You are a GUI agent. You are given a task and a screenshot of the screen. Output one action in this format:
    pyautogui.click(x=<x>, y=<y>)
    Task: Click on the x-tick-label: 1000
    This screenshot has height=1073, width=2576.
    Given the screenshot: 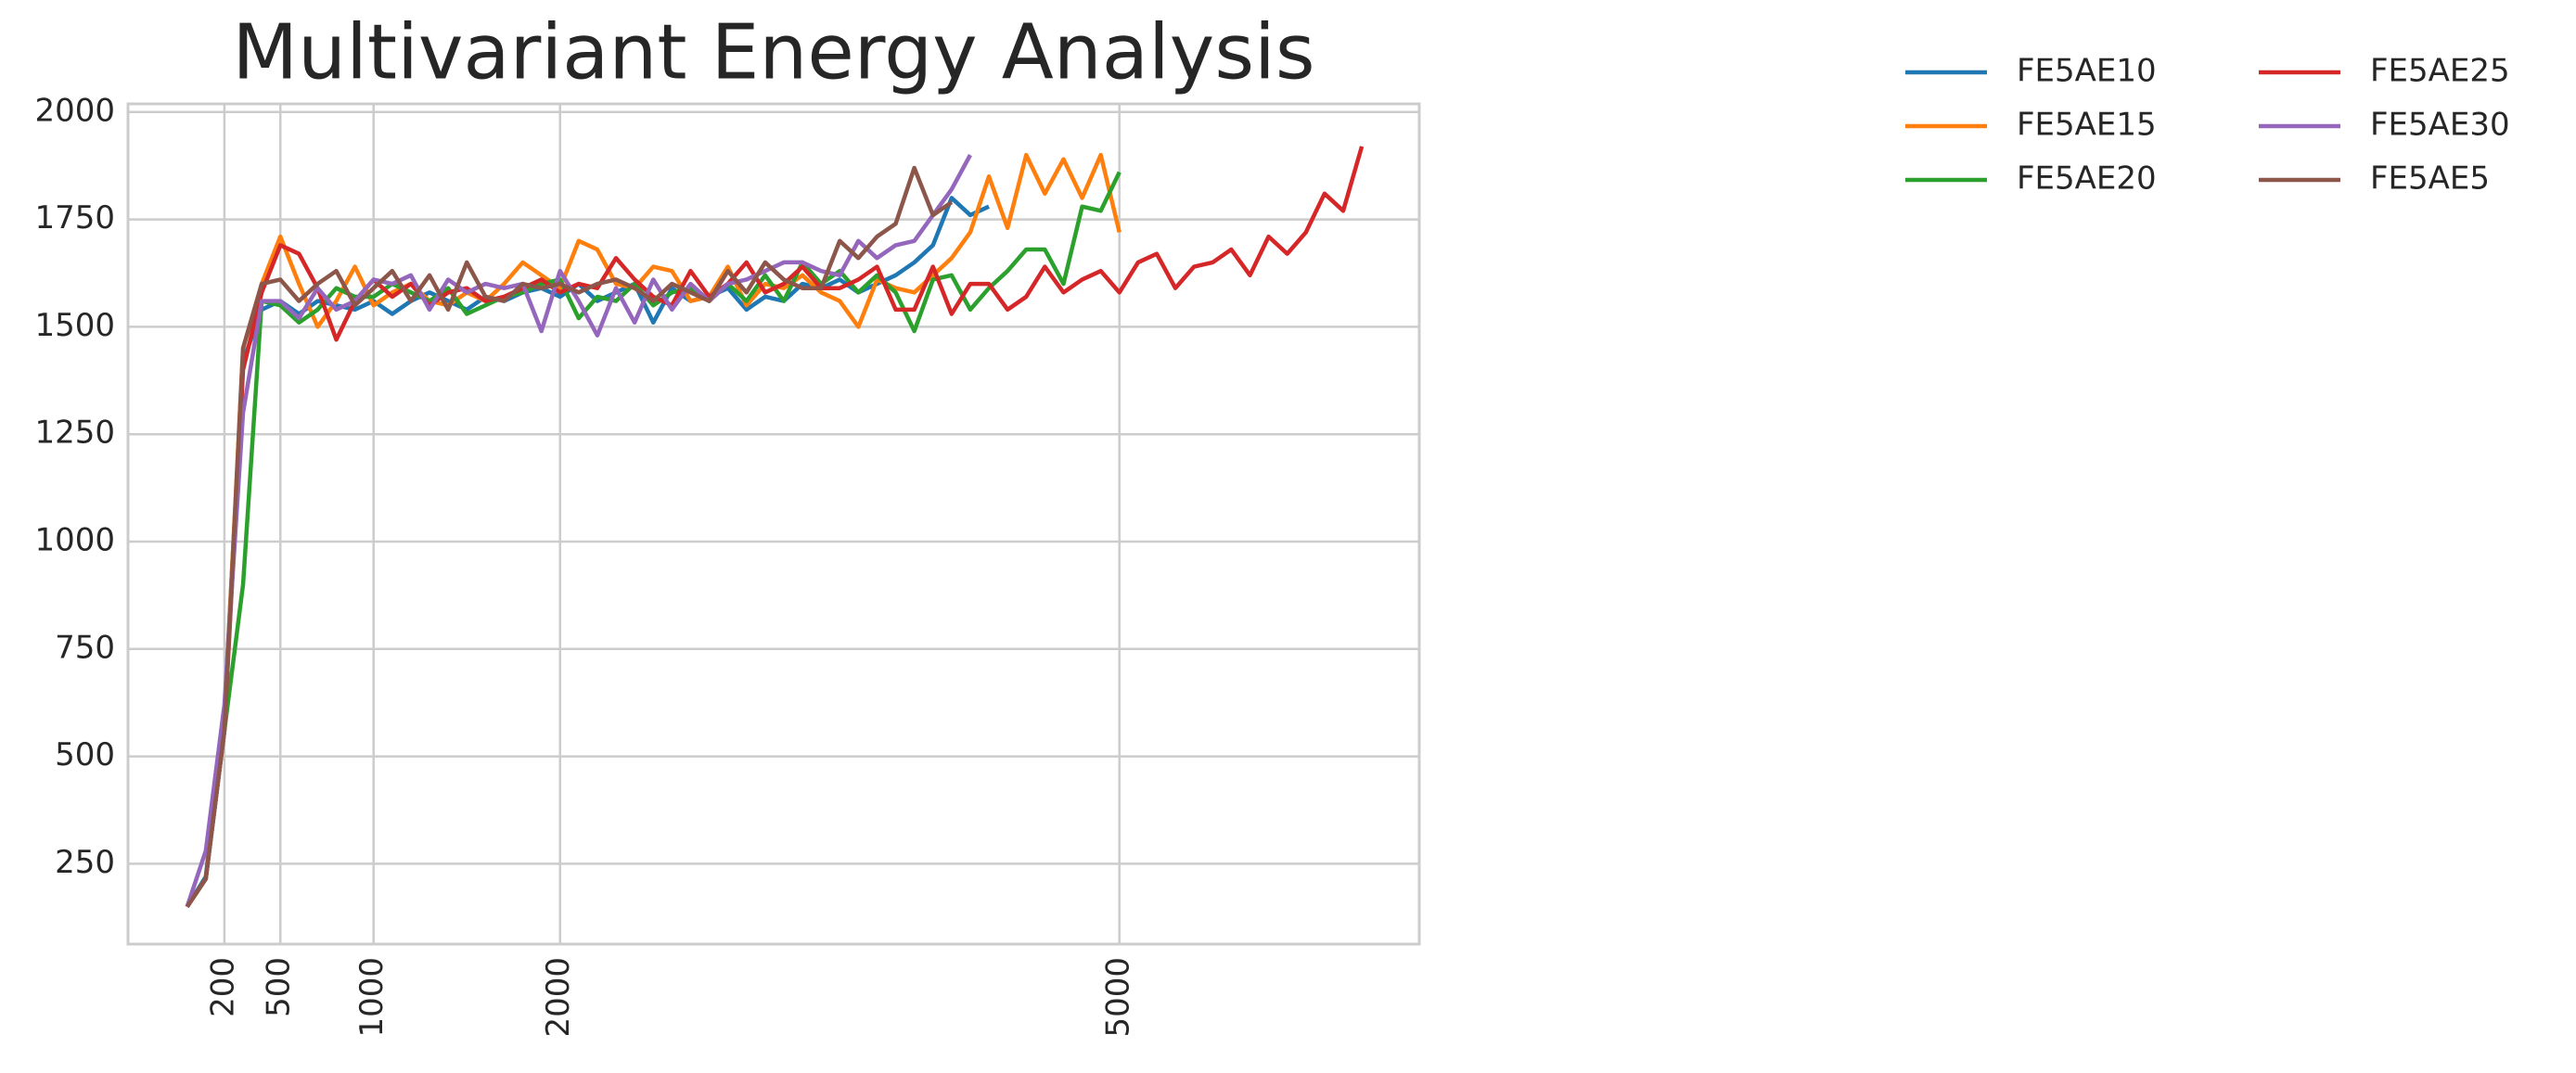 What is the action you would take?
    pyautogui.click(x=372, y=997)
    